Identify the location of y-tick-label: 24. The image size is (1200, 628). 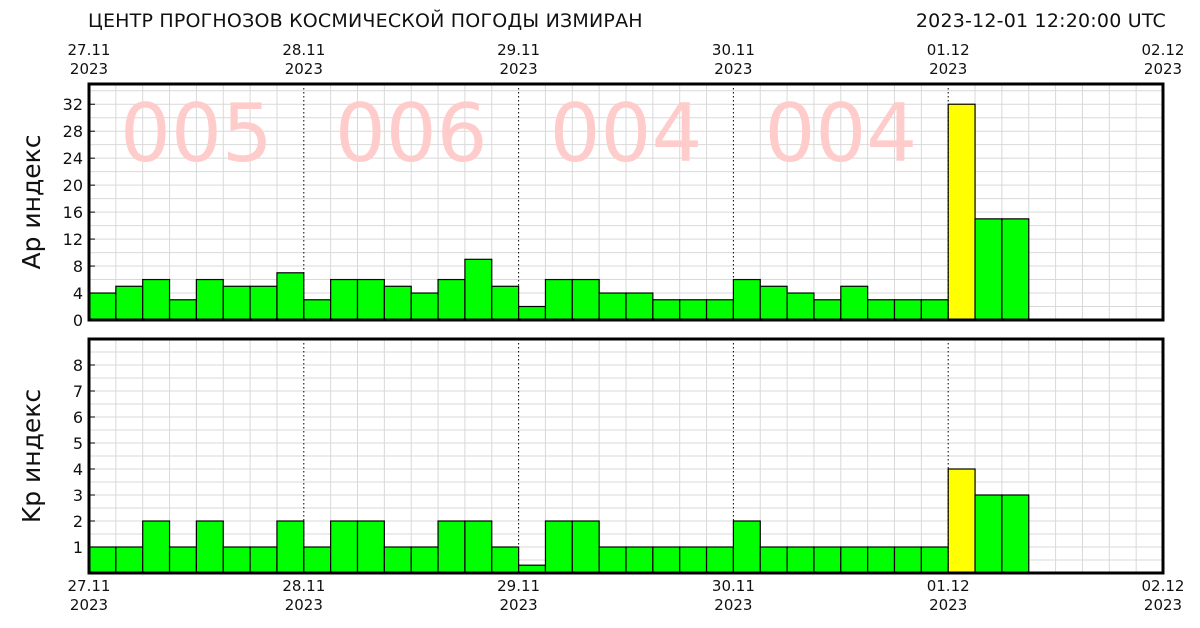
(73, 158).